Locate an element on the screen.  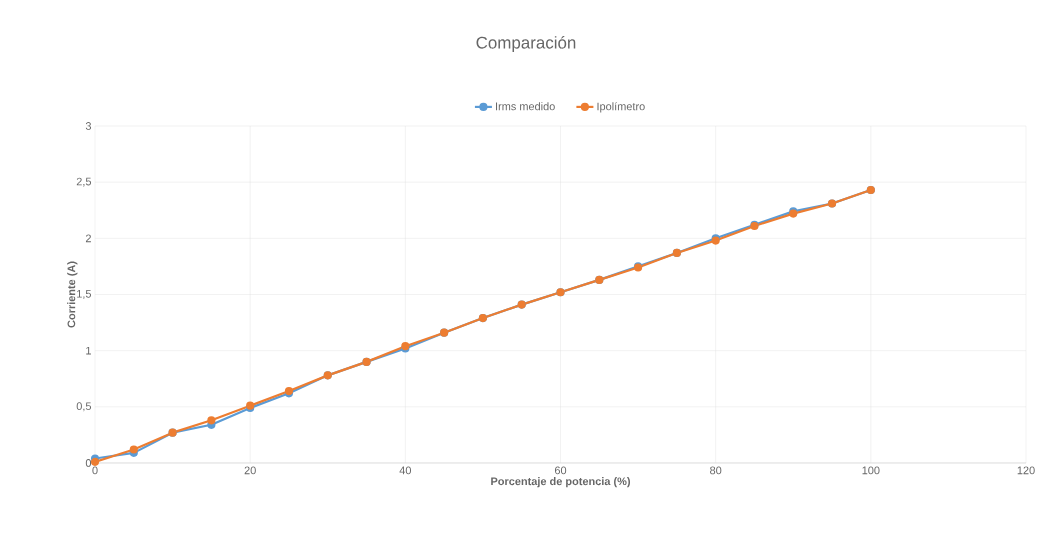
y-tick-label: 2 is located at coordinates (88, 238).